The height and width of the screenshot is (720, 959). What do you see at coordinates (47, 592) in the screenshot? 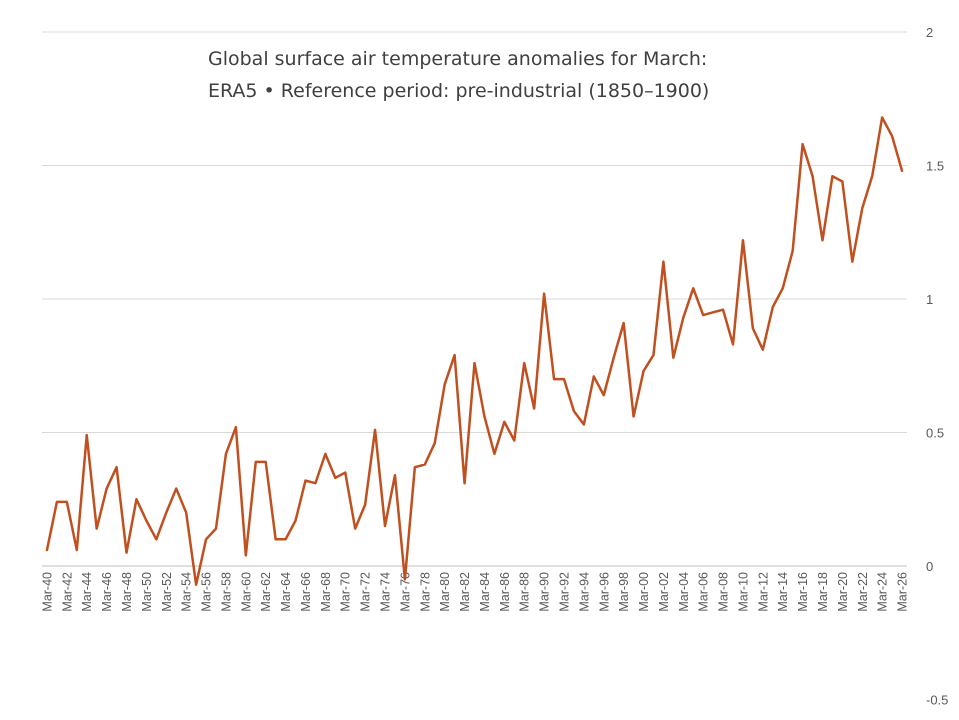
I see `x-tick-label: Mar-40` at bounding box center [47, 592].